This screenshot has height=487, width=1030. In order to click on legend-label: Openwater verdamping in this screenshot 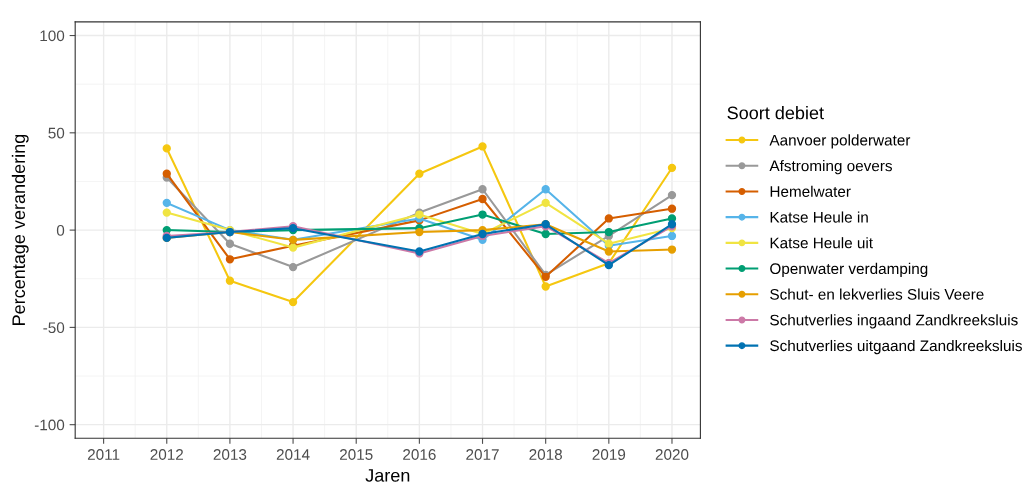, I will do `click(849, 270)`.